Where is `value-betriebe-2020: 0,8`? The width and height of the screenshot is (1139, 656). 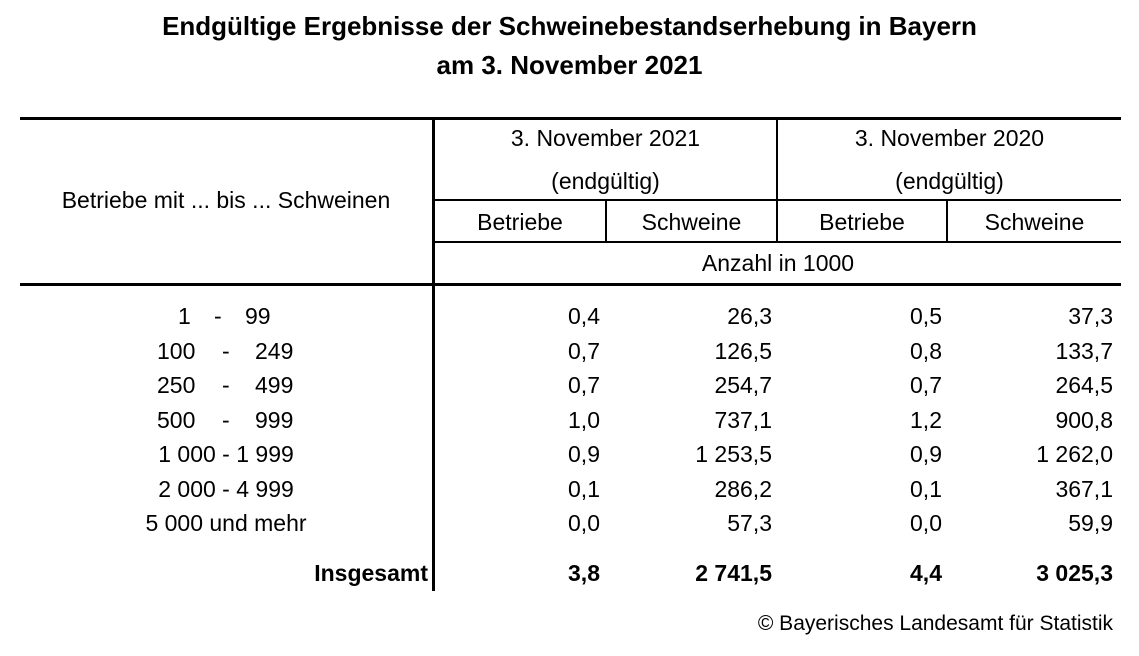 value-betriebe-2020: 0,8 is located at coordinates (926, 351).